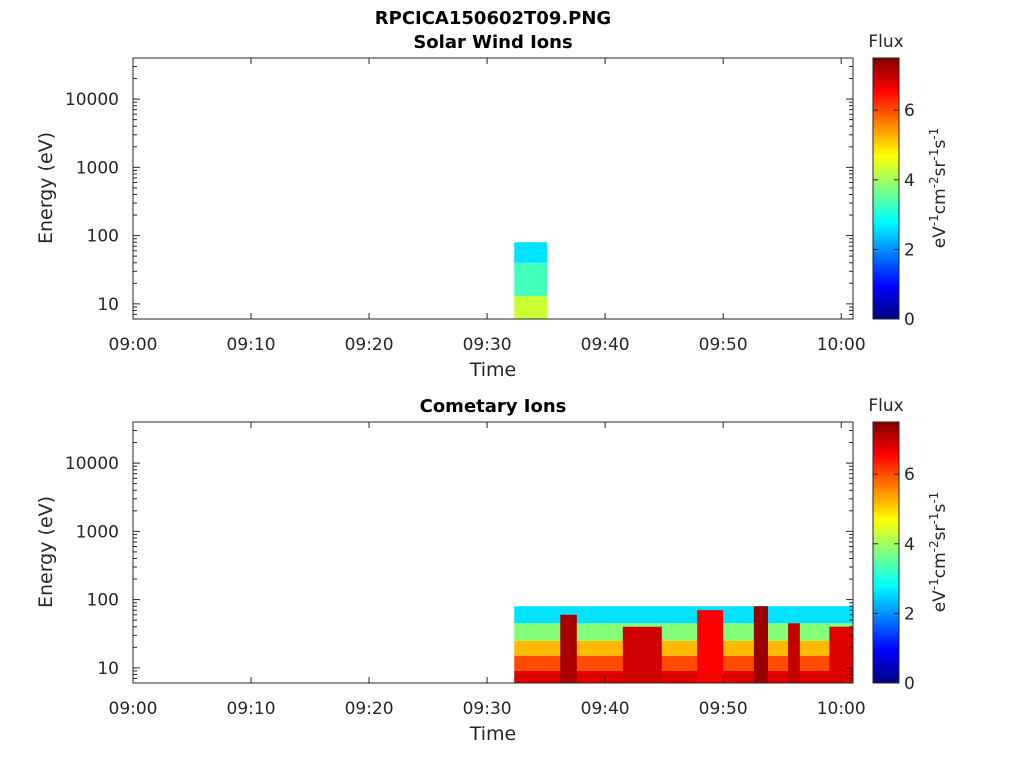  What do you see at coordinates (938, 188) in the screenshot?
I see `solar-wind-colorbar-units: eV-1cm-2sr-1s-1` at bounding box center [938, 188].